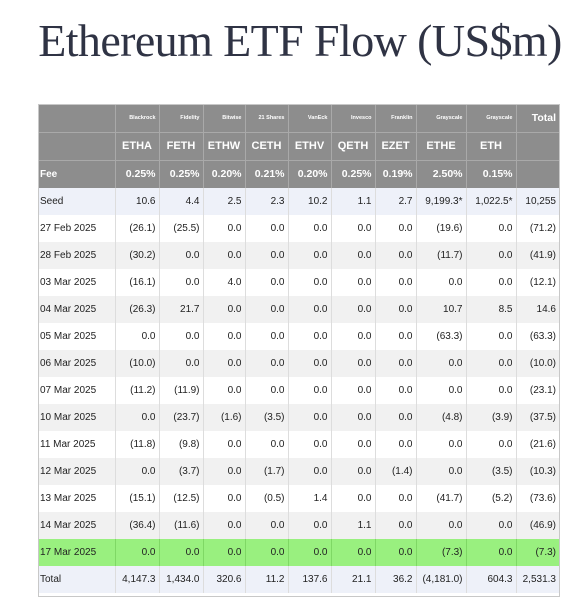  Describe the element at coordinates (441, 201) in the screenshot. I see `seed-cell: 9,199.3*` at that location.